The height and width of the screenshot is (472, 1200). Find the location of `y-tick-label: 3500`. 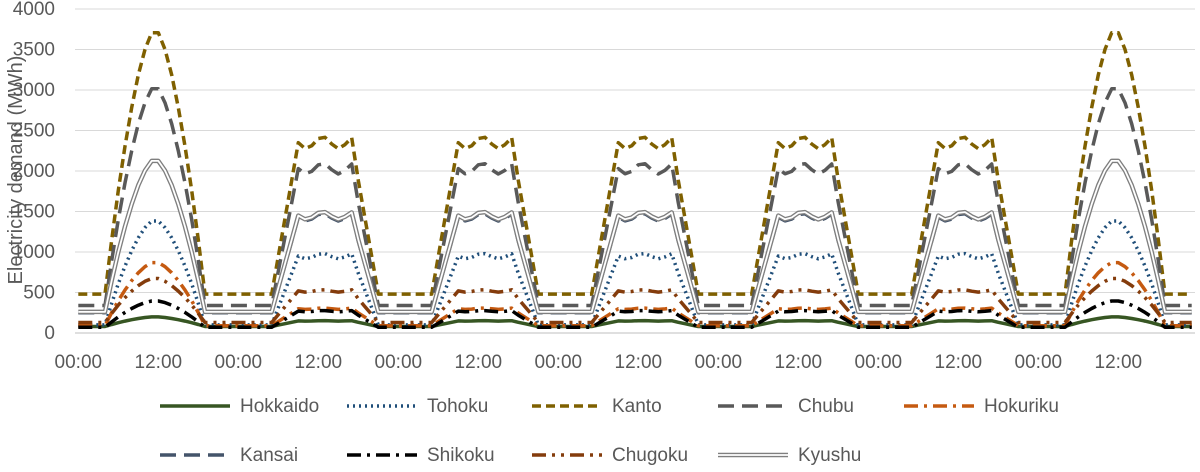

y-tick-label: 3500 is located at coordinates (34, 50).